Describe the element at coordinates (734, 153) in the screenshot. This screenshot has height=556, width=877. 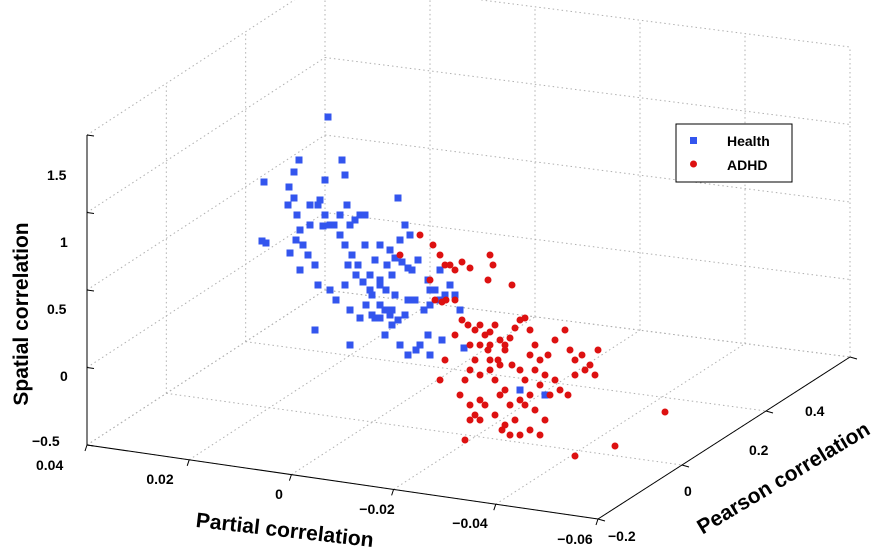
I see `legend: Health ADHD` at that location.